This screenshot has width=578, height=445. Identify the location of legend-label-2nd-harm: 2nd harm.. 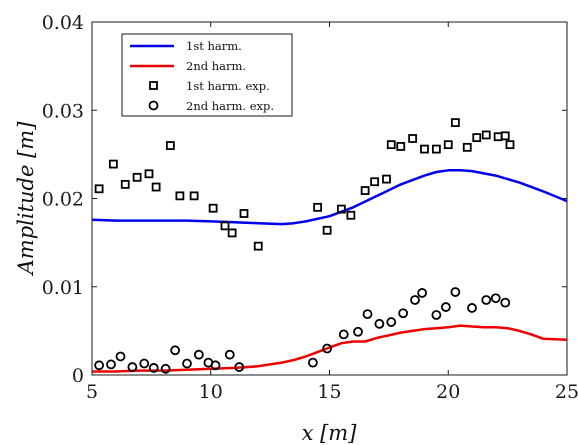
(216, 66).